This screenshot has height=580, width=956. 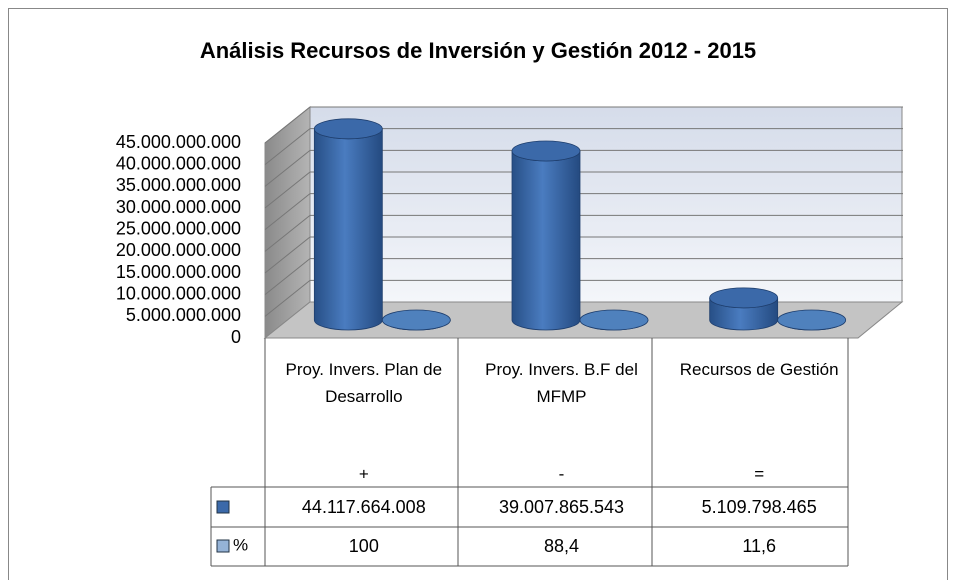 What do you see at coordinates (562, 473) in the screenshot?
I see `category-sign: -` at bounding box center [562, 473].